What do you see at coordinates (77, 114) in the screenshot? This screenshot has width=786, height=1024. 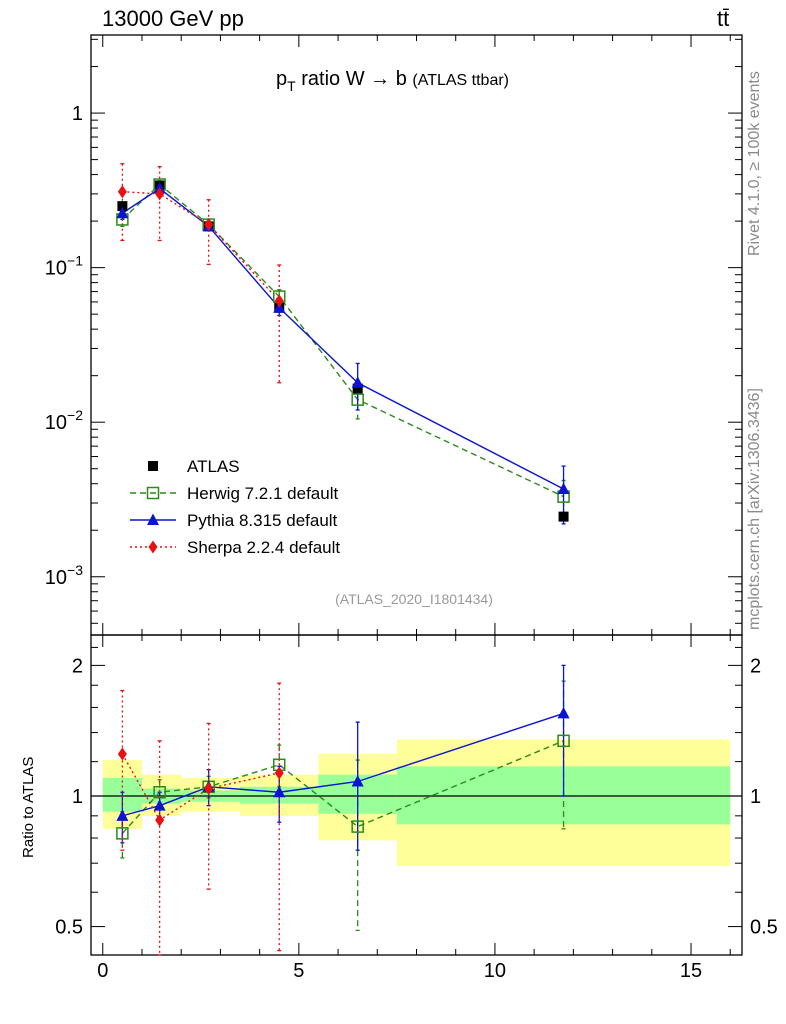 I see `y-tick-label: 1` at bounding box center [77, 114].